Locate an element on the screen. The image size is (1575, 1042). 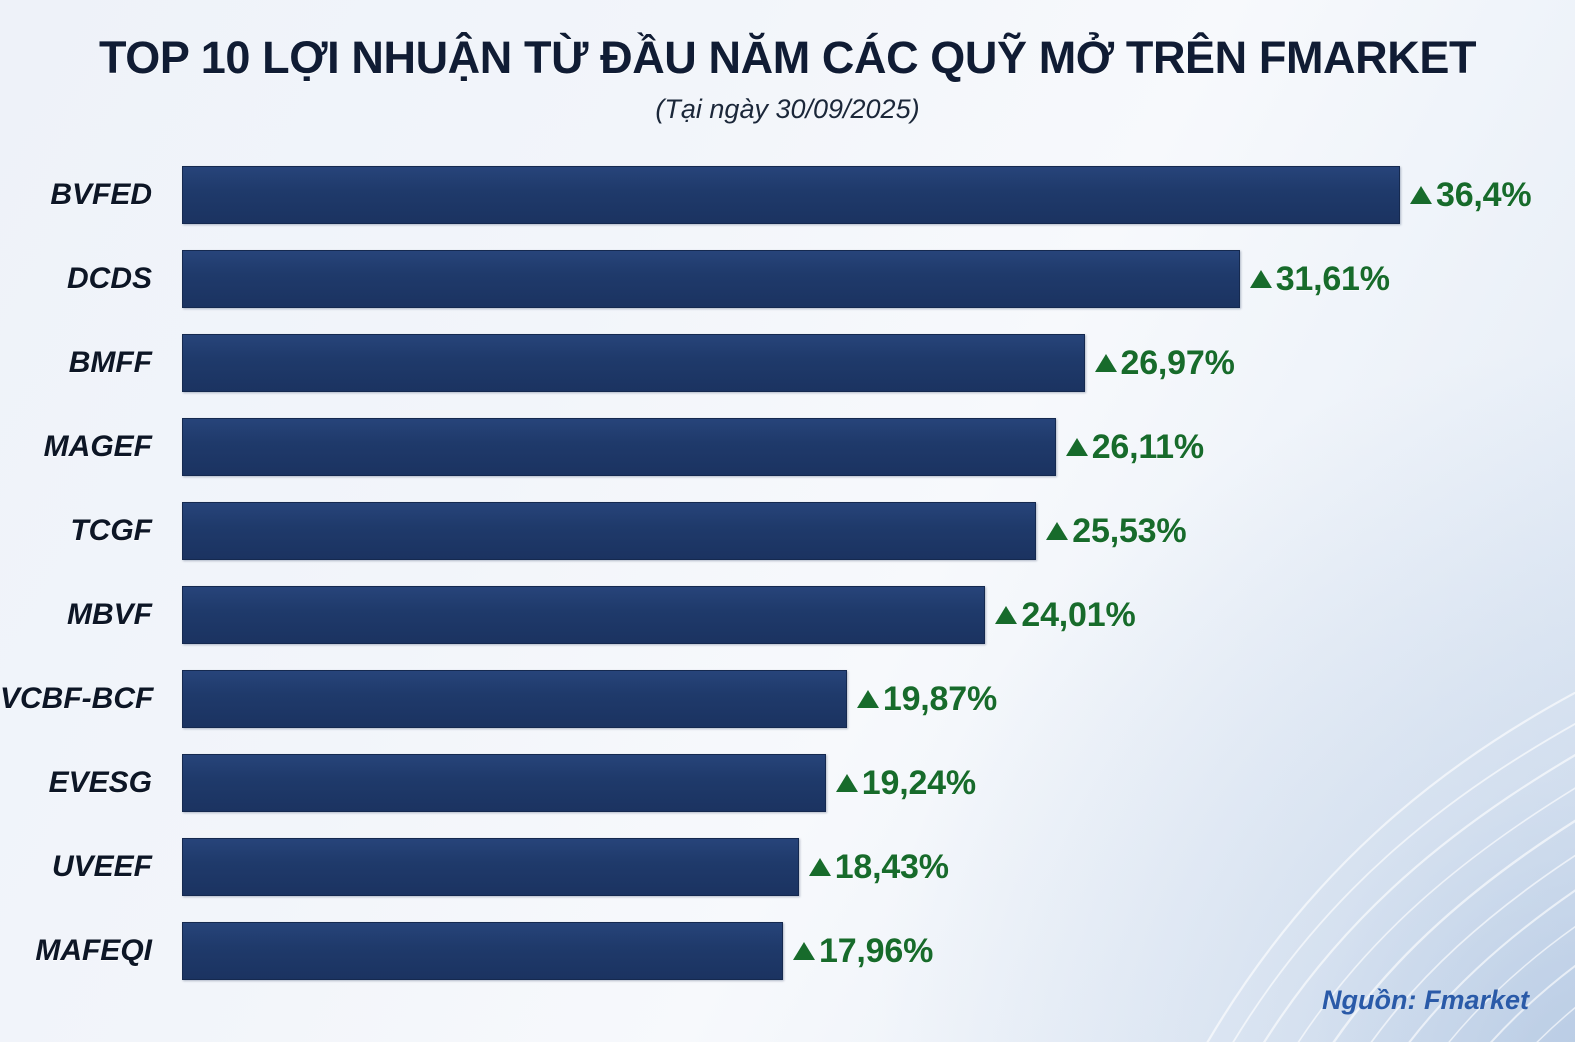
category-label: DCDS is located at coordinates (109, 278).